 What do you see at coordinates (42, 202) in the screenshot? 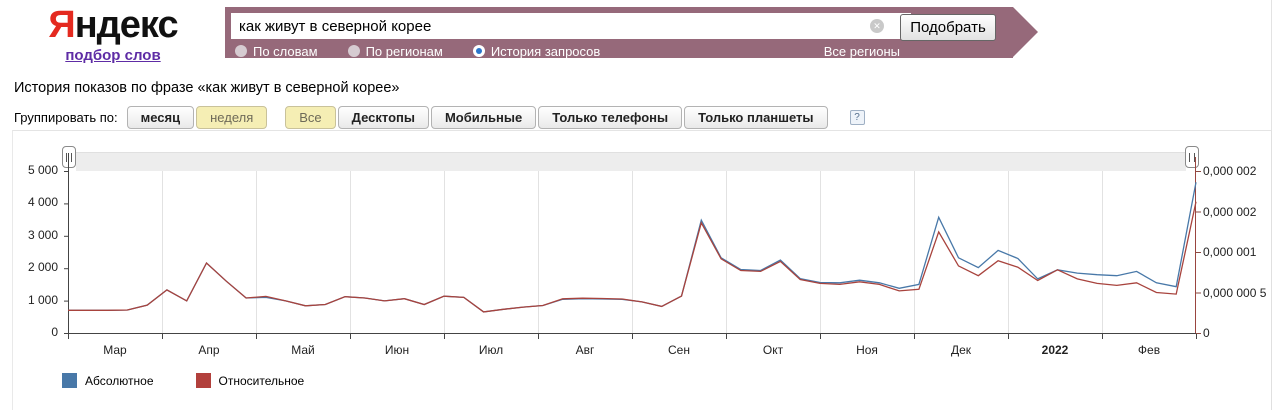
I see `y-left-tick-label: 4 000` at bounding box center [42, 202].